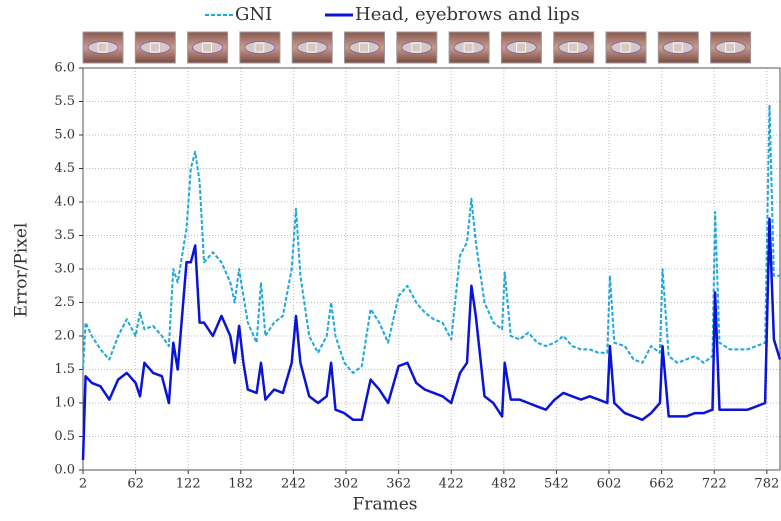  Describe the element at coordinates (22, 270) in the screenshot. I see `y-axis-label: Error/Pixel` at that location.